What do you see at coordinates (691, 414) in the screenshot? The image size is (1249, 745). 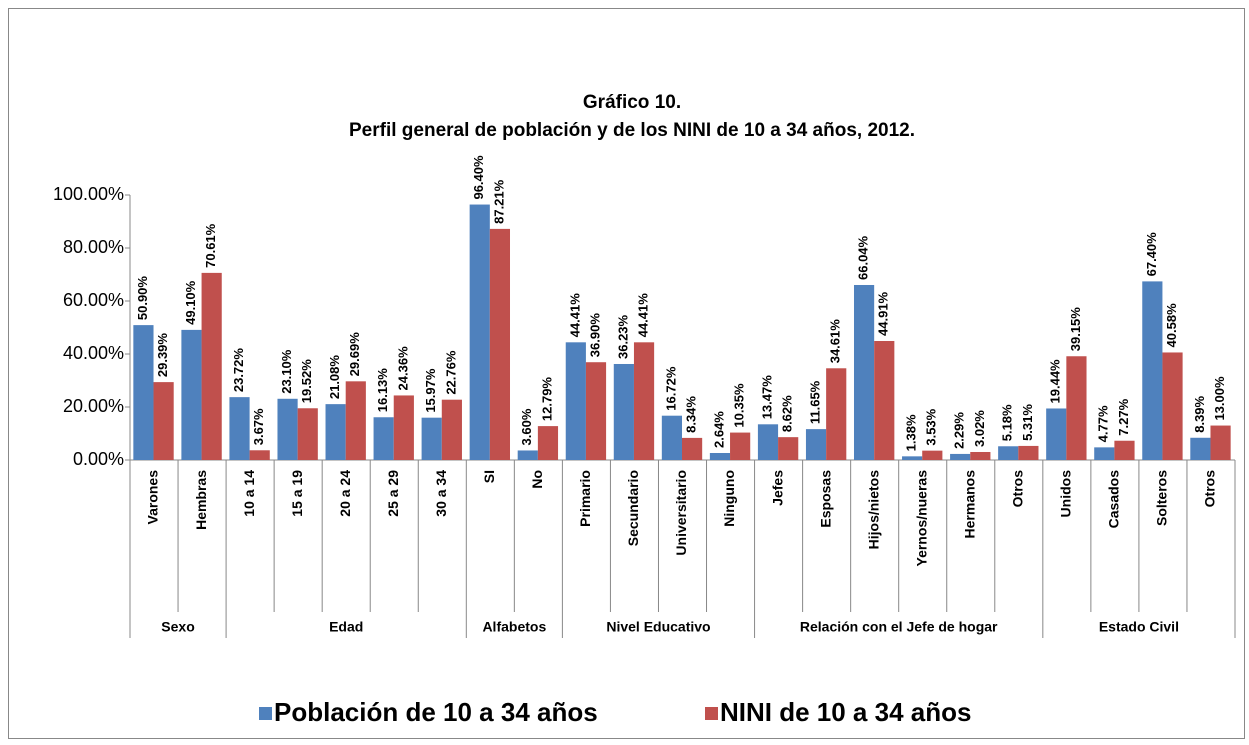 I see `value-label: 8.34%` at bounding box center [691, 414].